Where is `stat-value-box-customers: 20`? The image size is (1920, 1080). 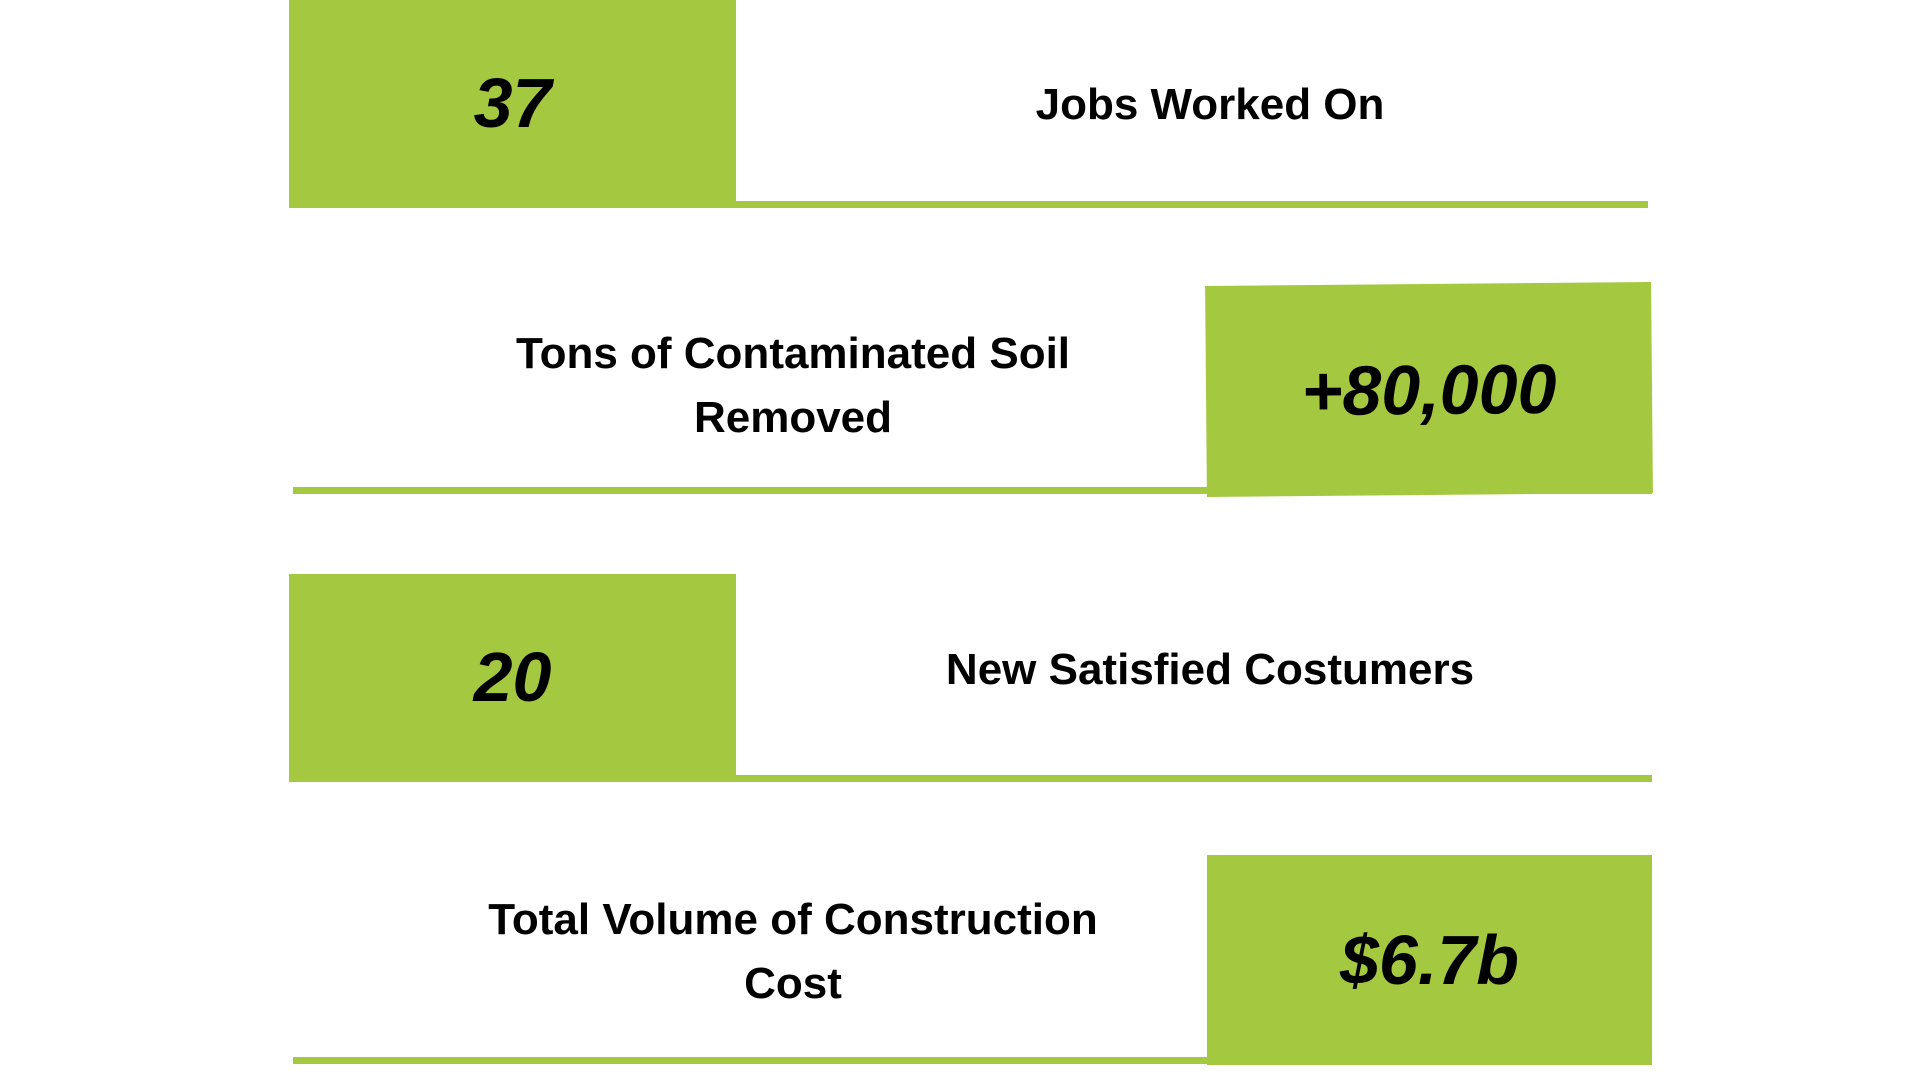
stat-value-box-customers: 20 is located at coordinates (512, 676).